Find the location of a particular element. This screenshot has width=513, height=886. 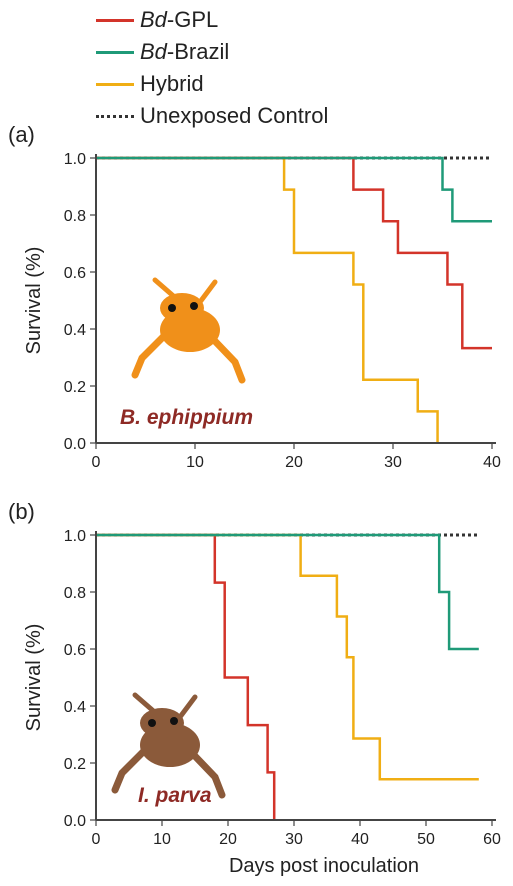

series-line-gpl is located at coordinates (186, 676).